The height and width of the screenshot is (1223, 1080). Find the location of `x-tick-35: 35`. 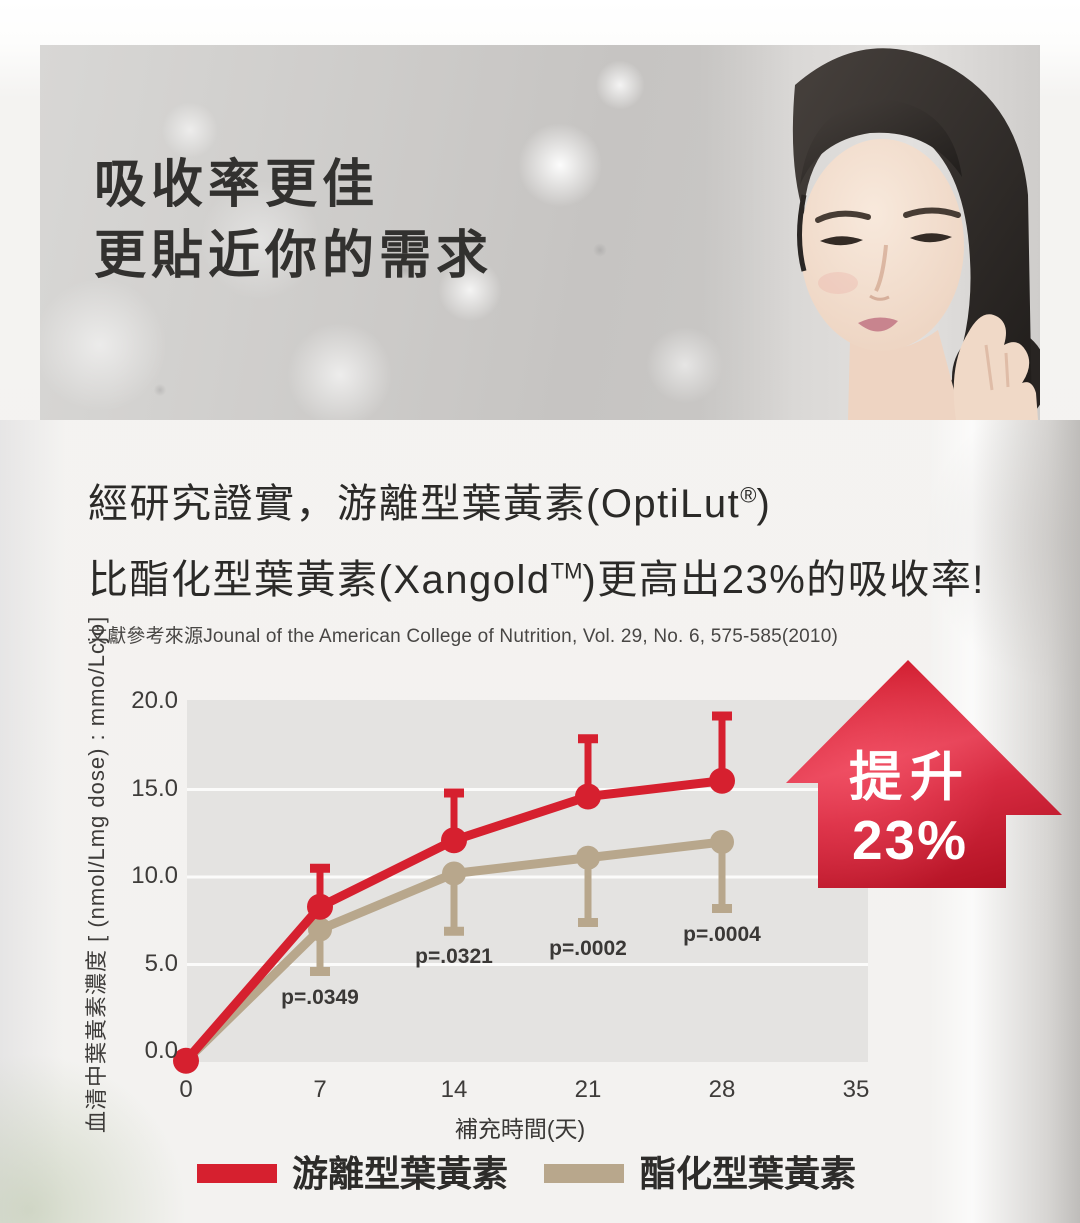

x-tick-35: 35 is located at coordinates (856, 1089).